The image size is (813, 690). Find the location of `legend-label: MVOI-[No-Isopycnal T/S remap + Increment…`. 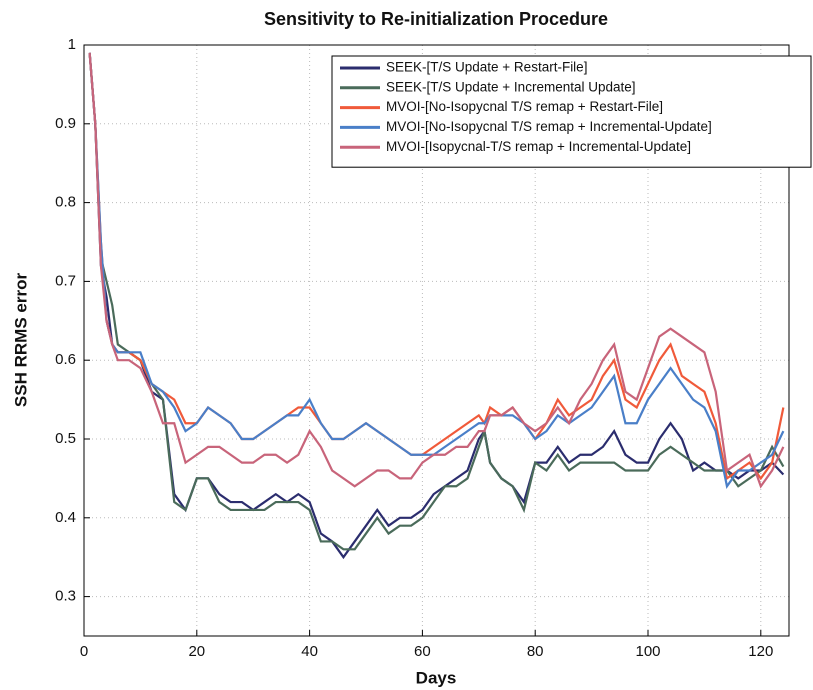

legend-label: MVOI-[No-Isopycnal T/S remap + Increment… is located at coordinates (549, 126).